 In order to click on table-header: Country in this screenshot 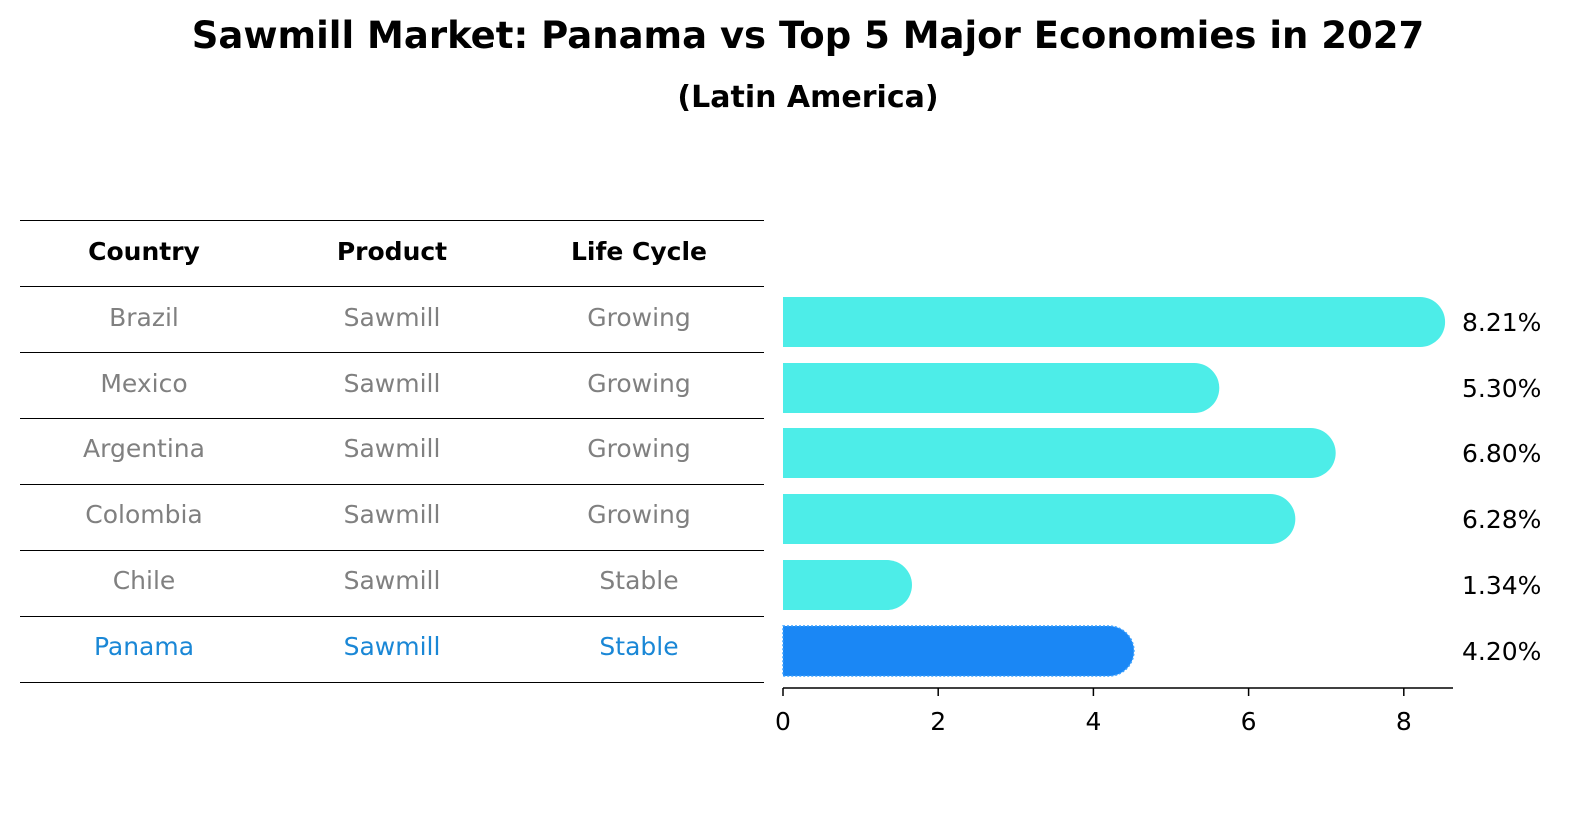, I will do `click(144, 251)`.